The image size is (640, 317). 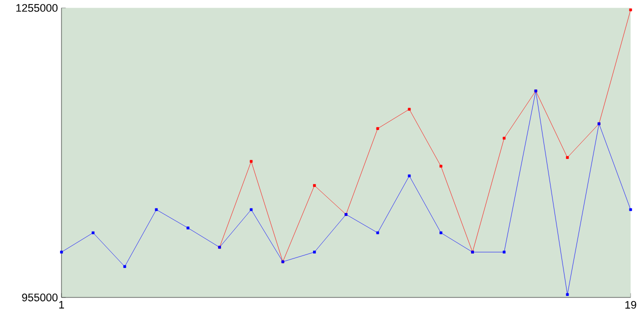 I want to click on y-tick-label: 955000, so click(x=40, y=297).